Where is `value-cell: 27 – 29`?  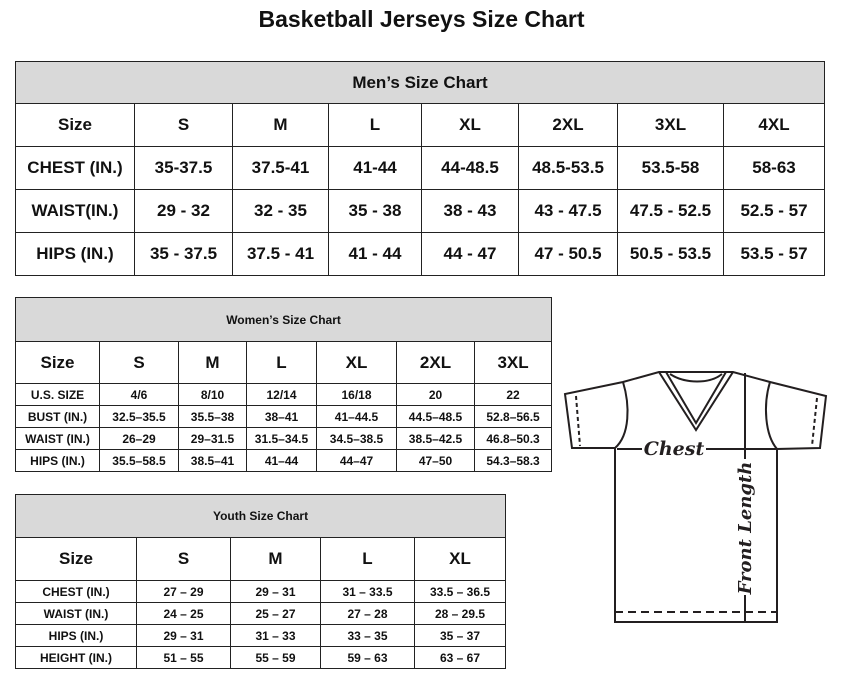
value-cell: 27 – 29 is located at coordinates (183, 591).